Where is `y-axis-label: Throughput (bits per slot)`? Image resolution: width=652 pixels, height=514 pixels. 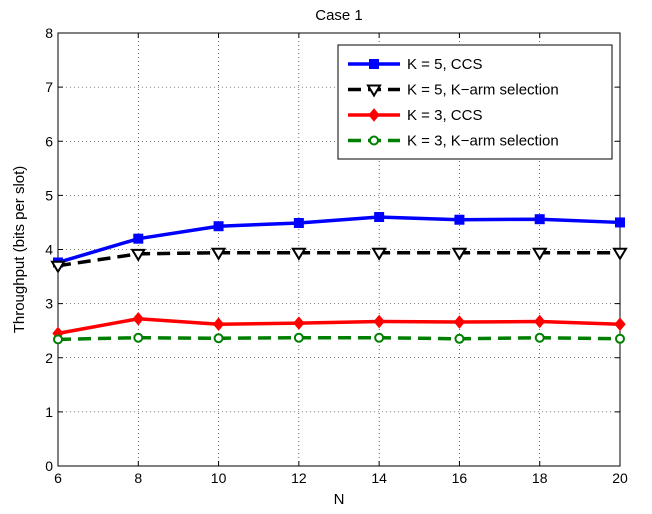
y-axis-label: Throughput (bits per slot) is located at coordinates (19, 250).